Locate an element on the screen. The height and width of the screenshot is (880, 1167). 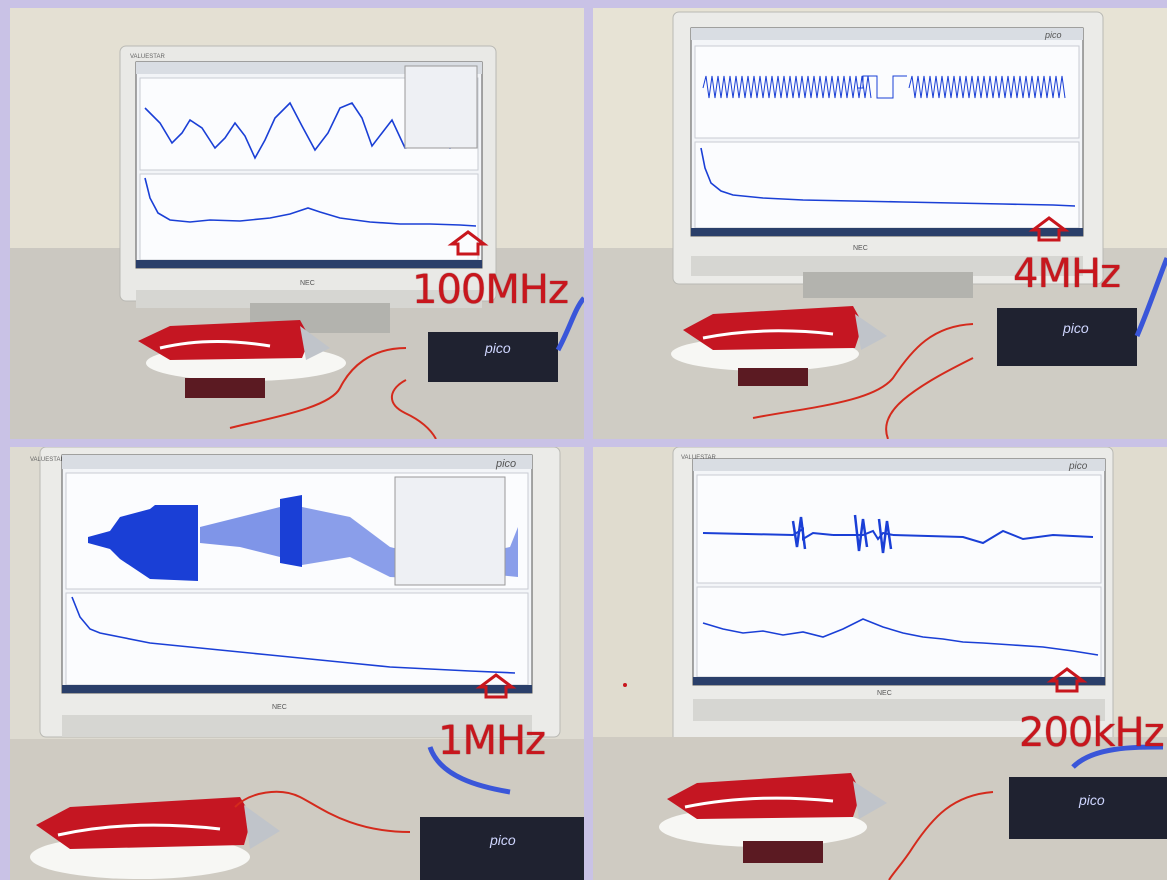
frequency-label: 1MHz is located at coordinates (492, 741).